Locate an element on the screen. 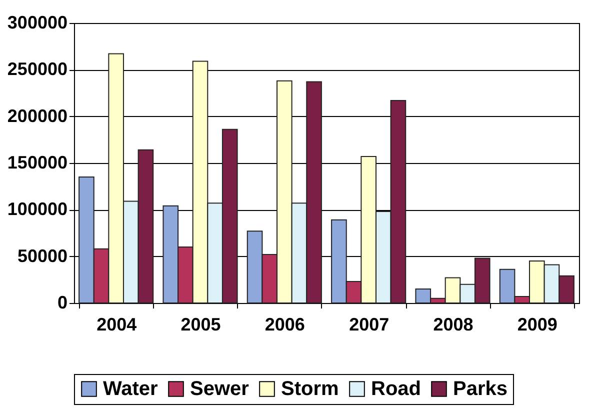 This screenshot has height=411, width=613. x-tick-label: 2007 is located at coordinates (369, 324).